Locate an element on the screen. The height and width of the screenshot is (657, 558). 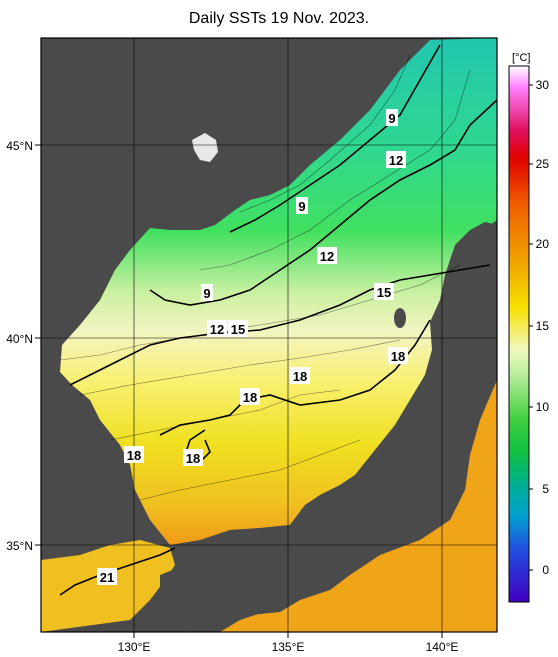
contour-label: 21 is located at coordinates (107, 577).